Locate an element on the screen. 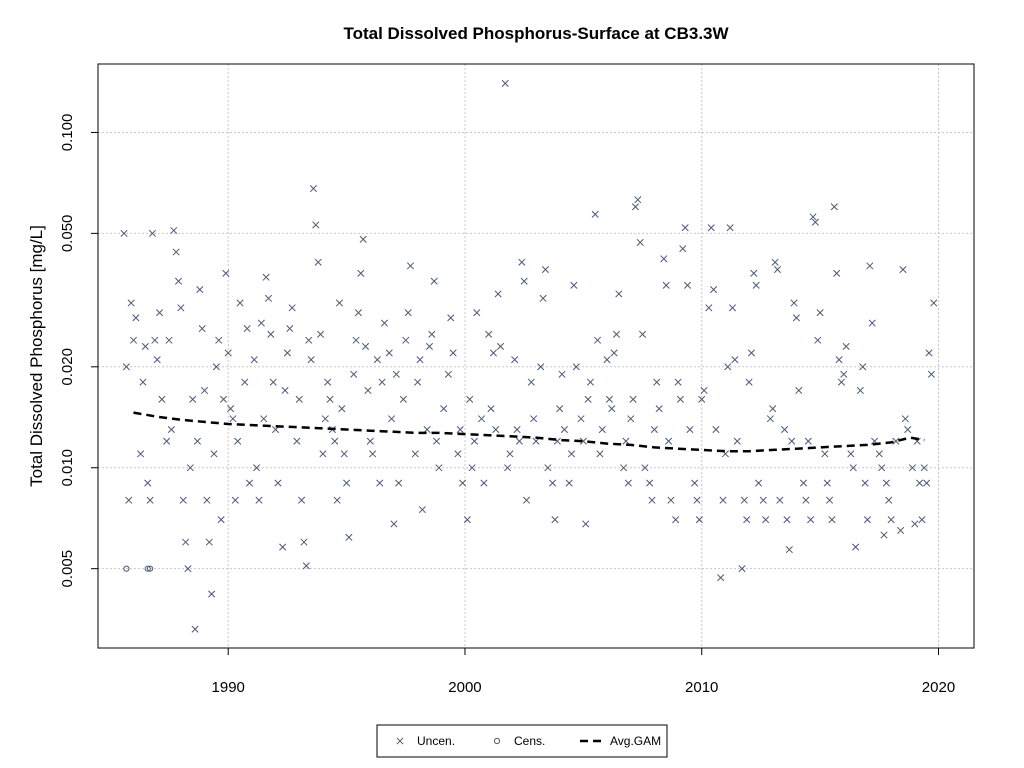  y-tick-label: 0.010 is located at coordinates (67, 468).